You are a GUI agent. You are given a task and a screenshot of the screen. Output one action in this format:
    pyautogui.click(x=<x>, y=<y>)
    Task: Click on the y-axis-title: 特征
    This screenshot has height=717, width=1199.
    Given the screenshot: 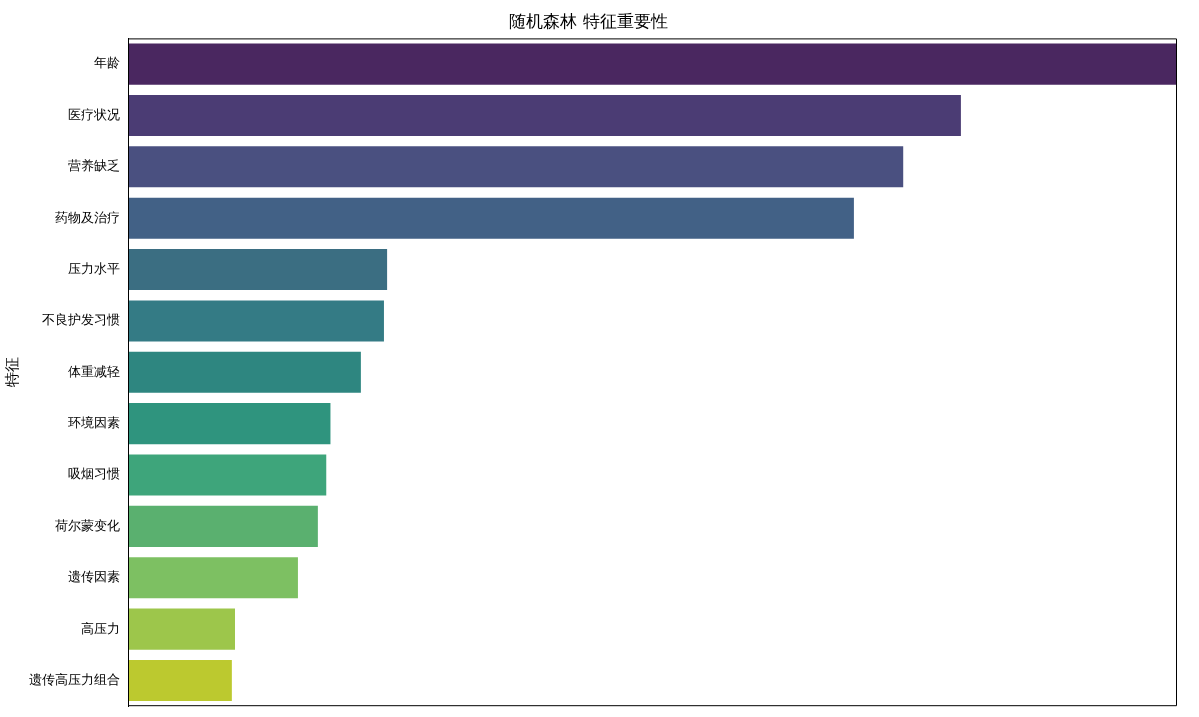 What is the action you would take?
    pyautogui.click(x=11, y=372)
    